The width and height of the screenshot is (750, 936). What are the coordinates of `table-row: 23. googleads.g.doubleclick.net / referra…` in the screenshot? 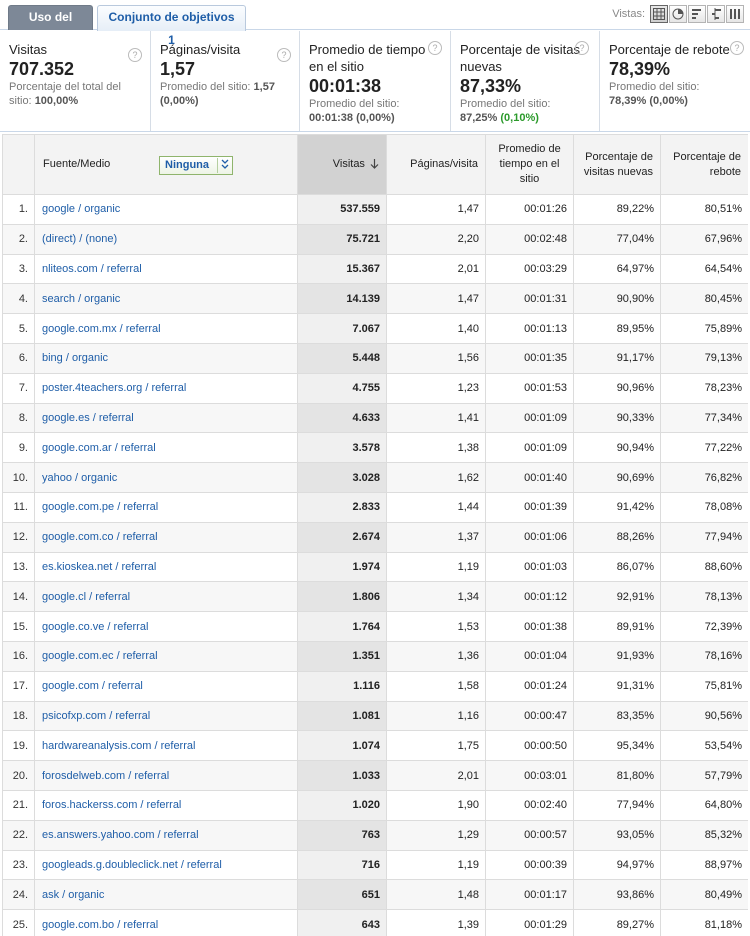 It's located at (375, 865).